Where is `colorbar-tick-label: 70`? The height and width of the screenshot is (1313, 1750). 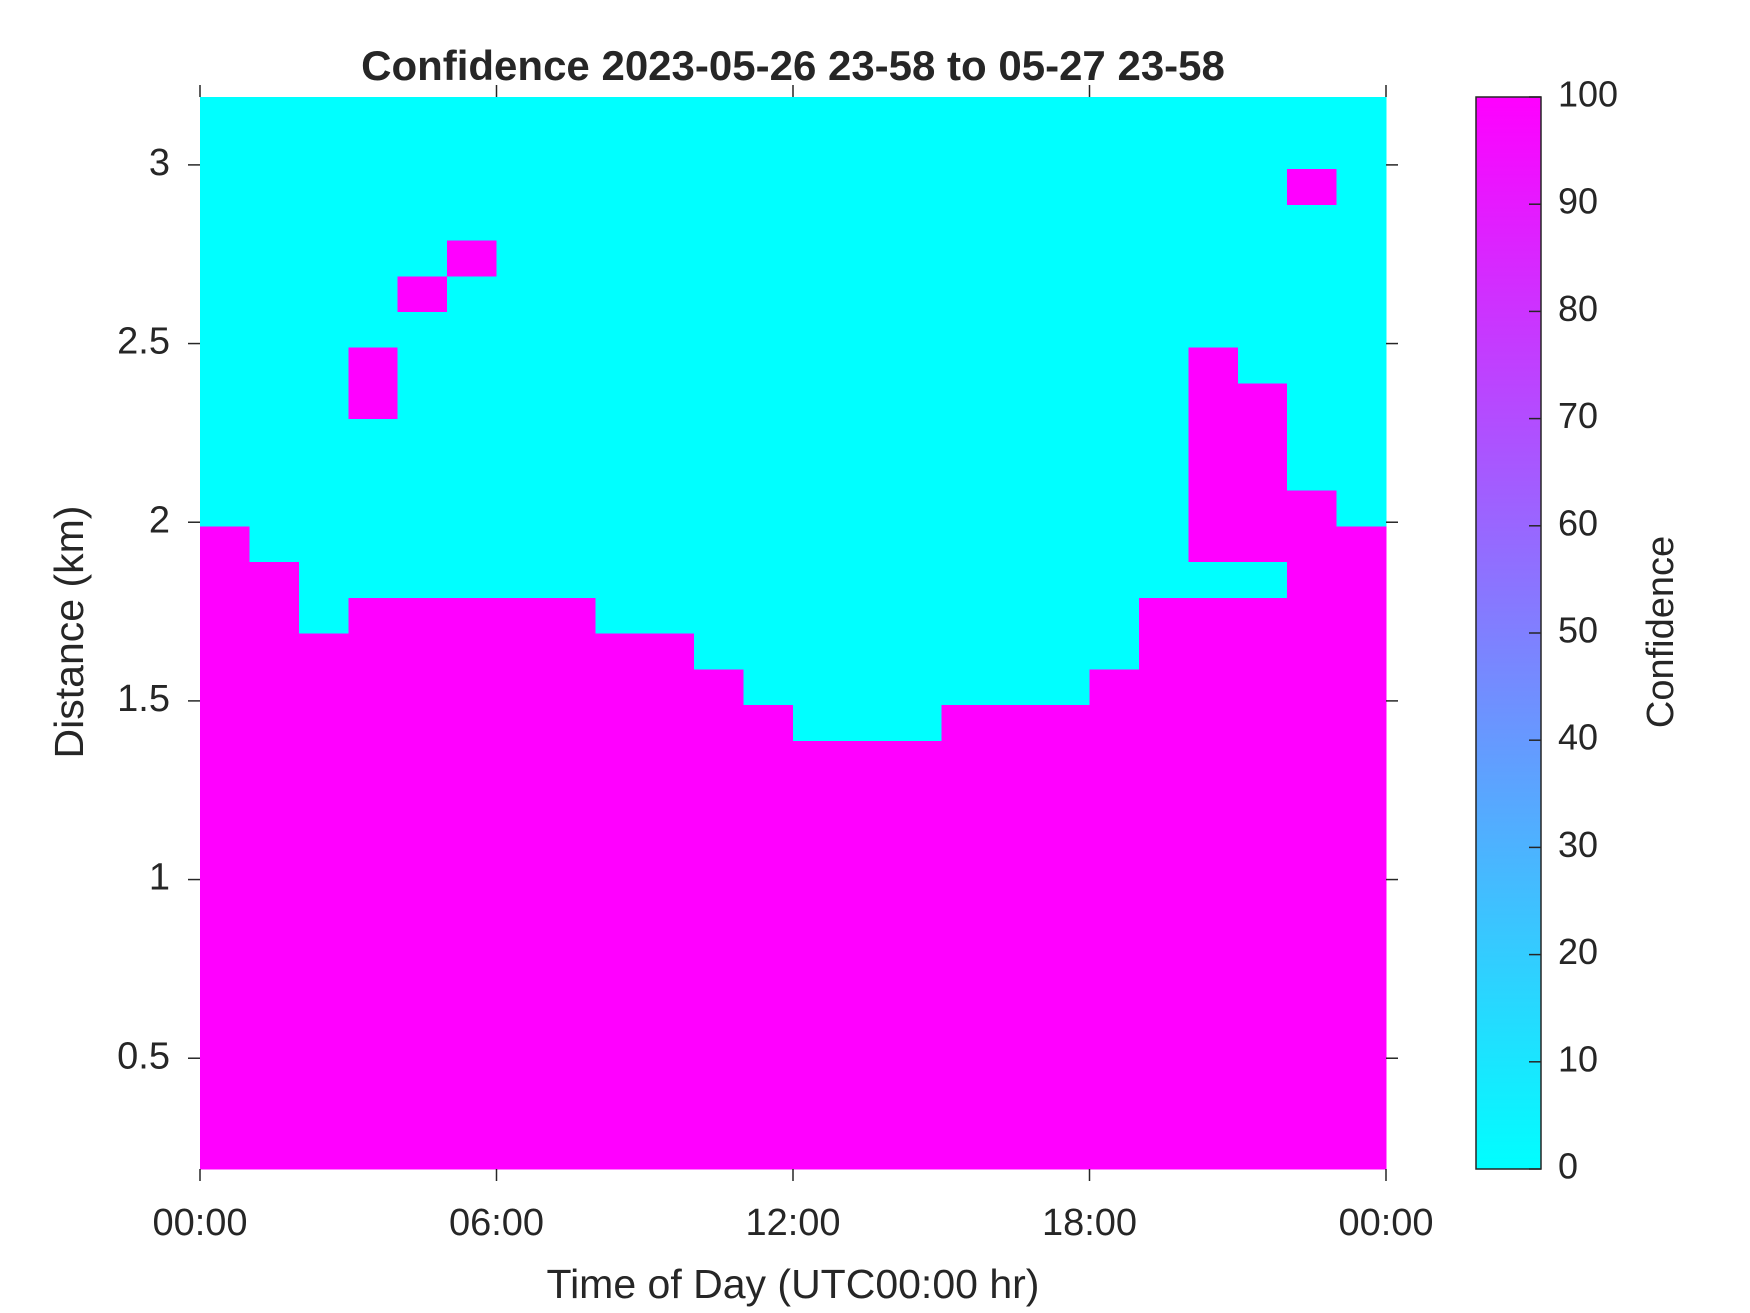
colorbar-tick-label: 70 is located at coordinates (1578, 415).